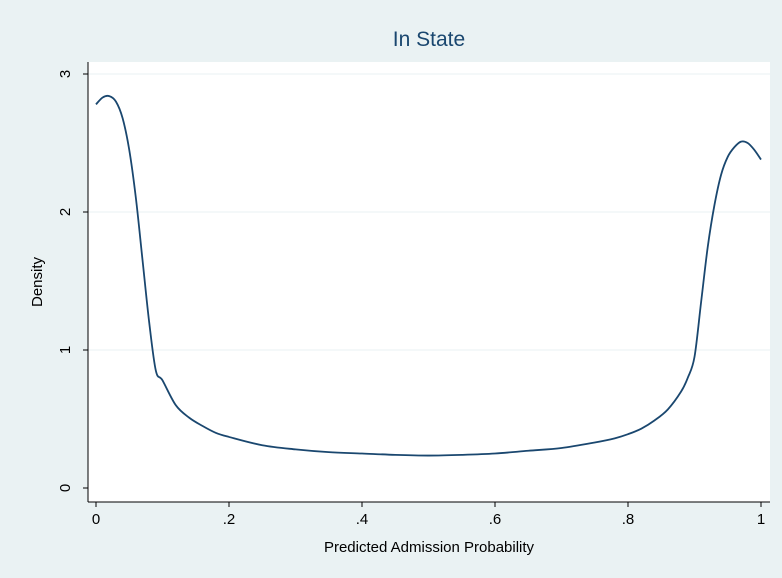  What do you see at coordinates (229, 519) in the screenshot?
I see `x-tick-label-1: .2` at bounding box center [229, 519].